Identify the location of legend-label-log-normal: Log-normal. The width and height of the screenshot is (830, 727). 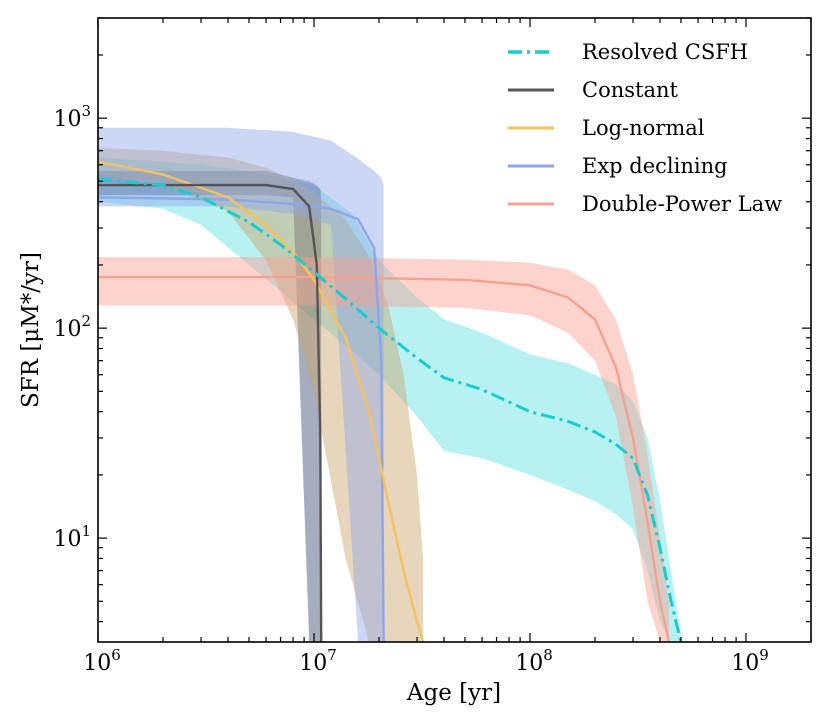
(643, 128).